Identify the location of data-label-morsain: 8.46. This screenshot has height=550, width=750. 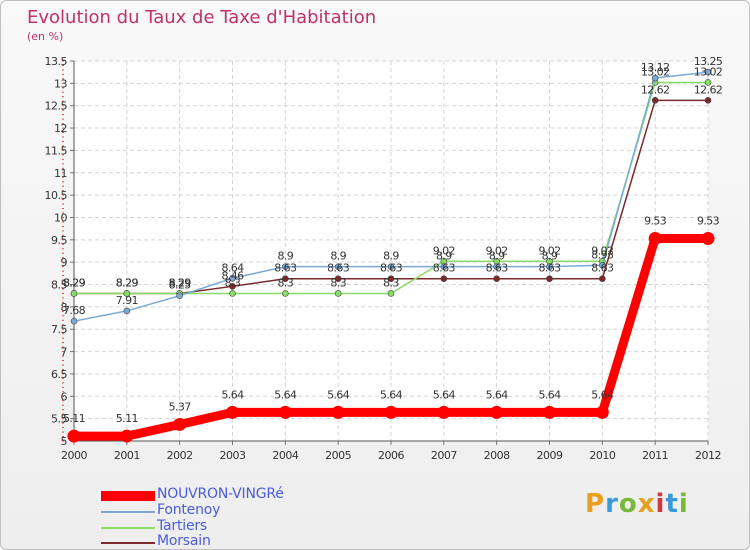
(232, 275).